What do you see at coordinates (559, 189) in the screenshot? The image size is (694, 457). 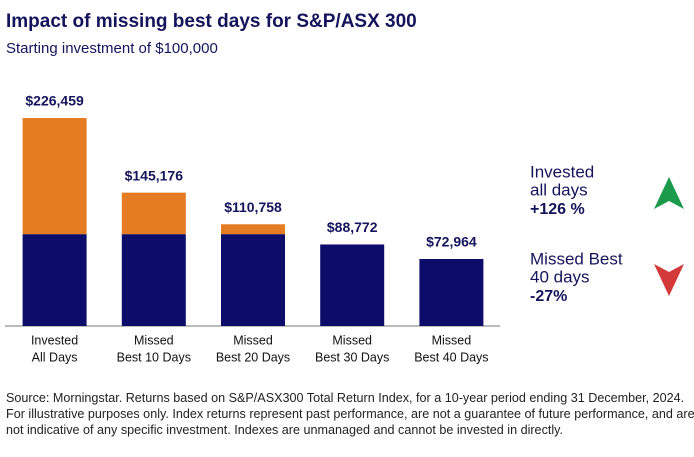 I see `annotation-text: all days` at bounding box center [559, 189].